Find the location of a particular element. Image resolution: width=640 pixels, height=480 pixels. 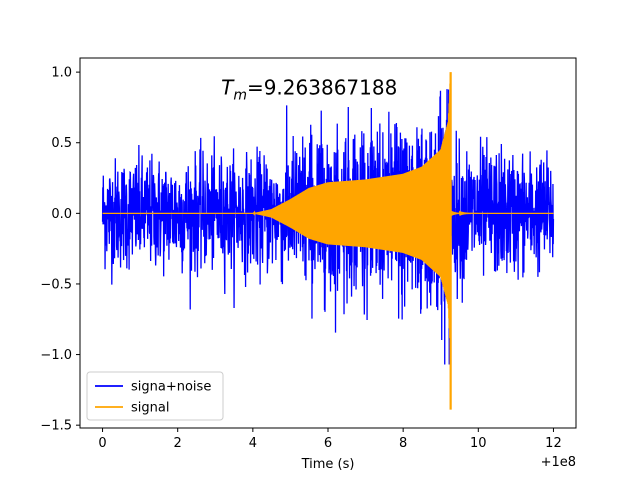

legend-box is located at coordinates (155, 396).